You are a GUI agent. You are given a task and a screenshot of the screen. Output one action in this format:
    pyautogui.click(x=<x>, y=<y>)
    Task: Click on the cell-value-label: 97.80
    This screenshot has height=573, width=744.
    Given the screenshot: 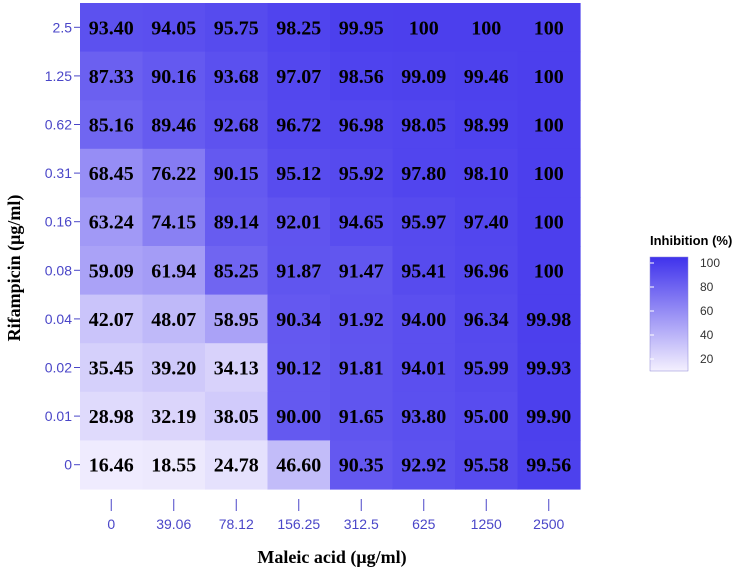 What is the action you would take?
    pyautogui.click(x=423, y=174)
    